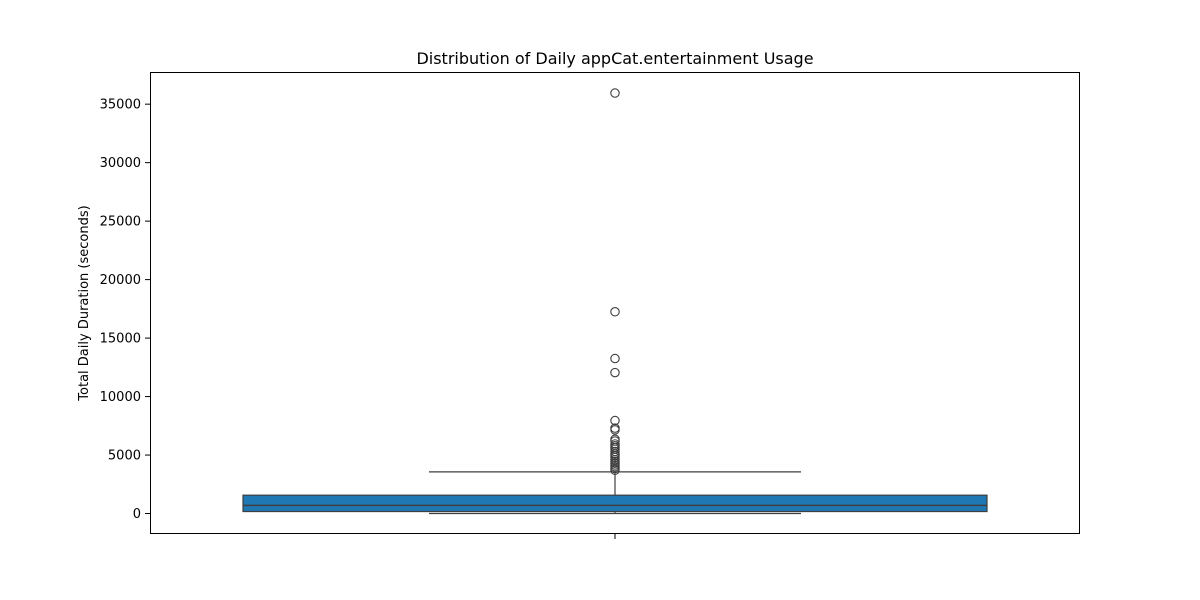  Describe the element at coordinates (615, 503) in the screenshot. I see `iqr-box` at that location.